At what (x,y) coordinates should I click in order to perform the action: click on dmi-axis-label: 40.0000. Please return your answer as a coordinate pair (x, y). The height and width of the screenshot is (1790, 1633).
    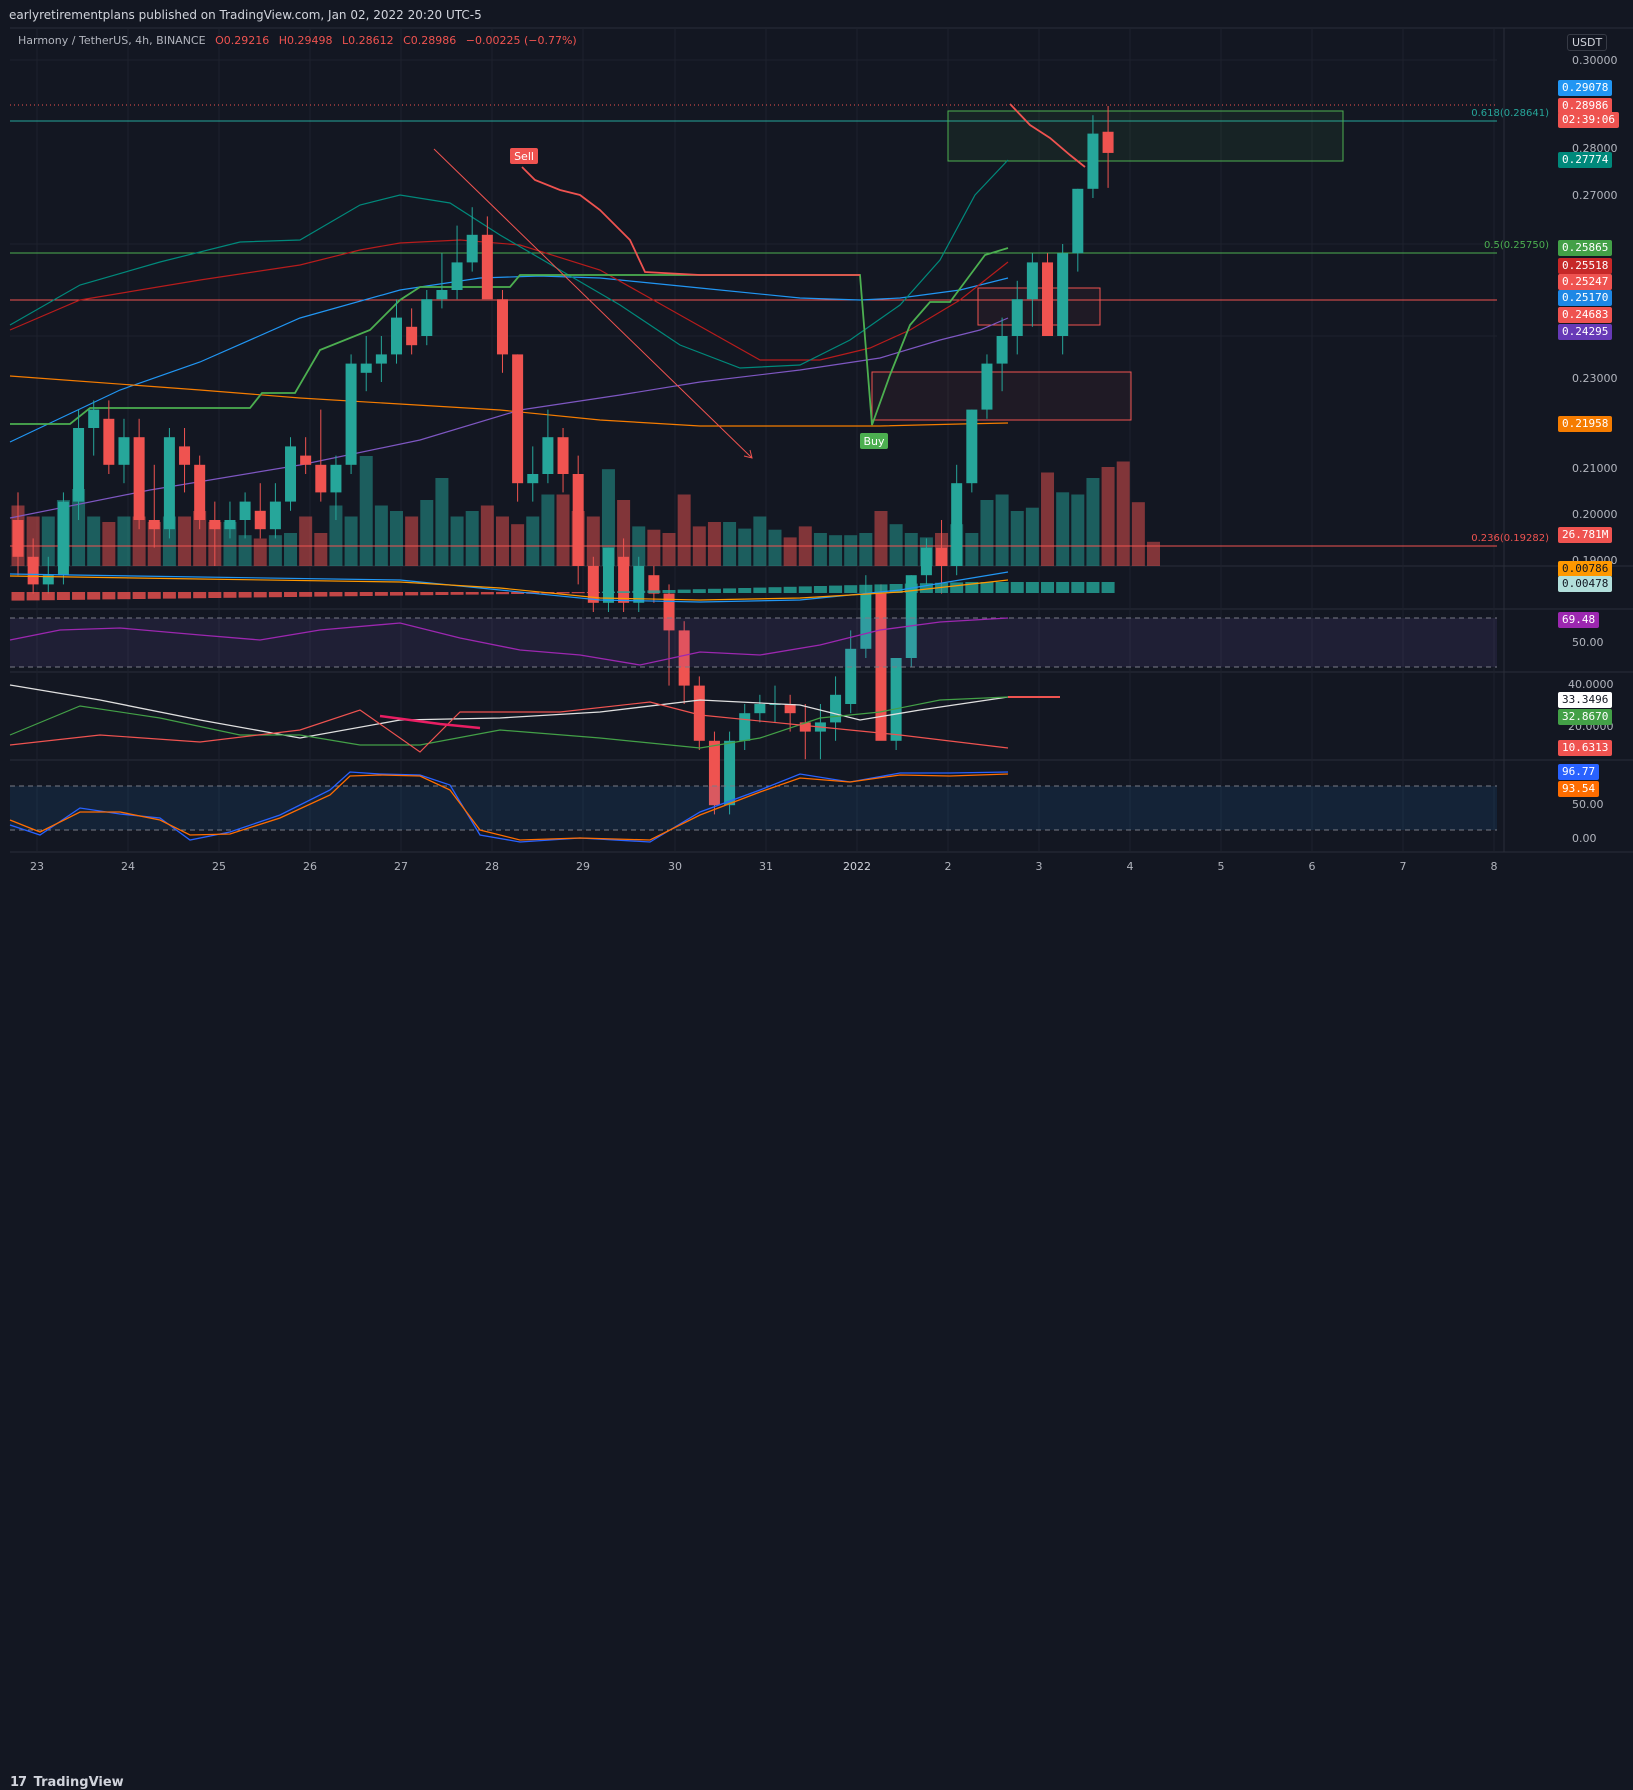
    Looking at the image, I should click on (1591, 684).